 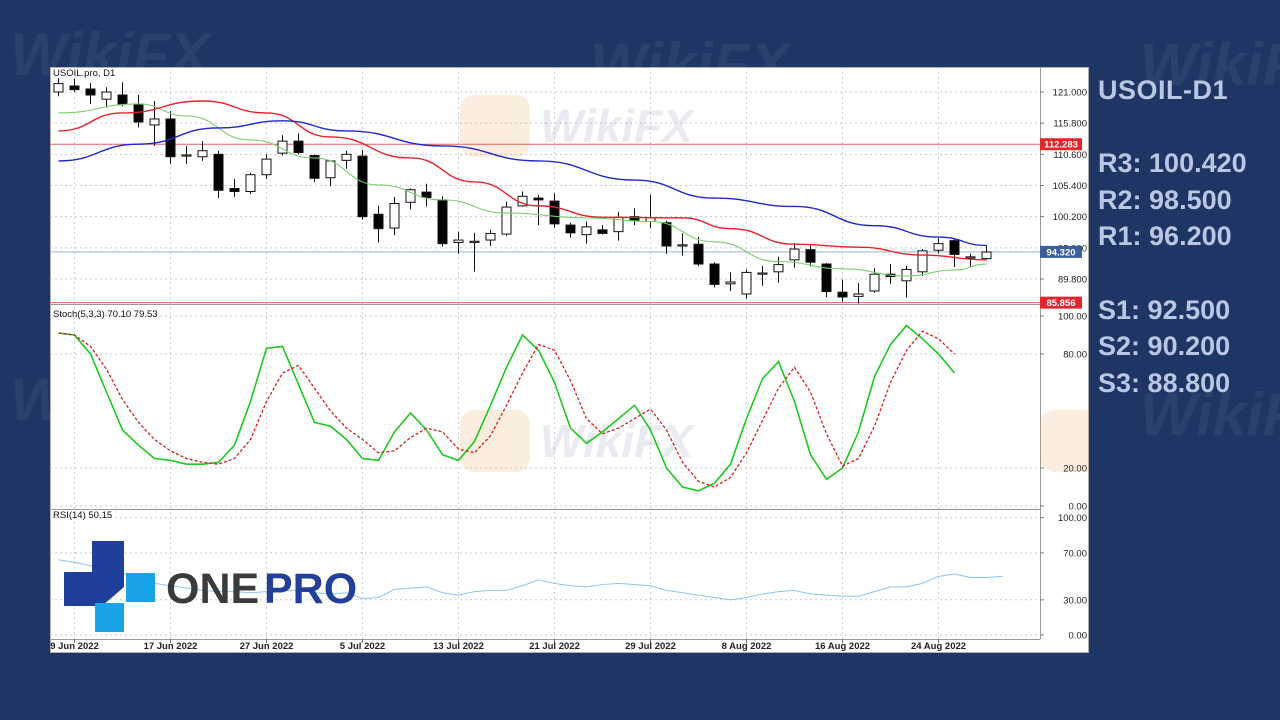 I want to click on price-level-tag, so click(x=1061, y=144).